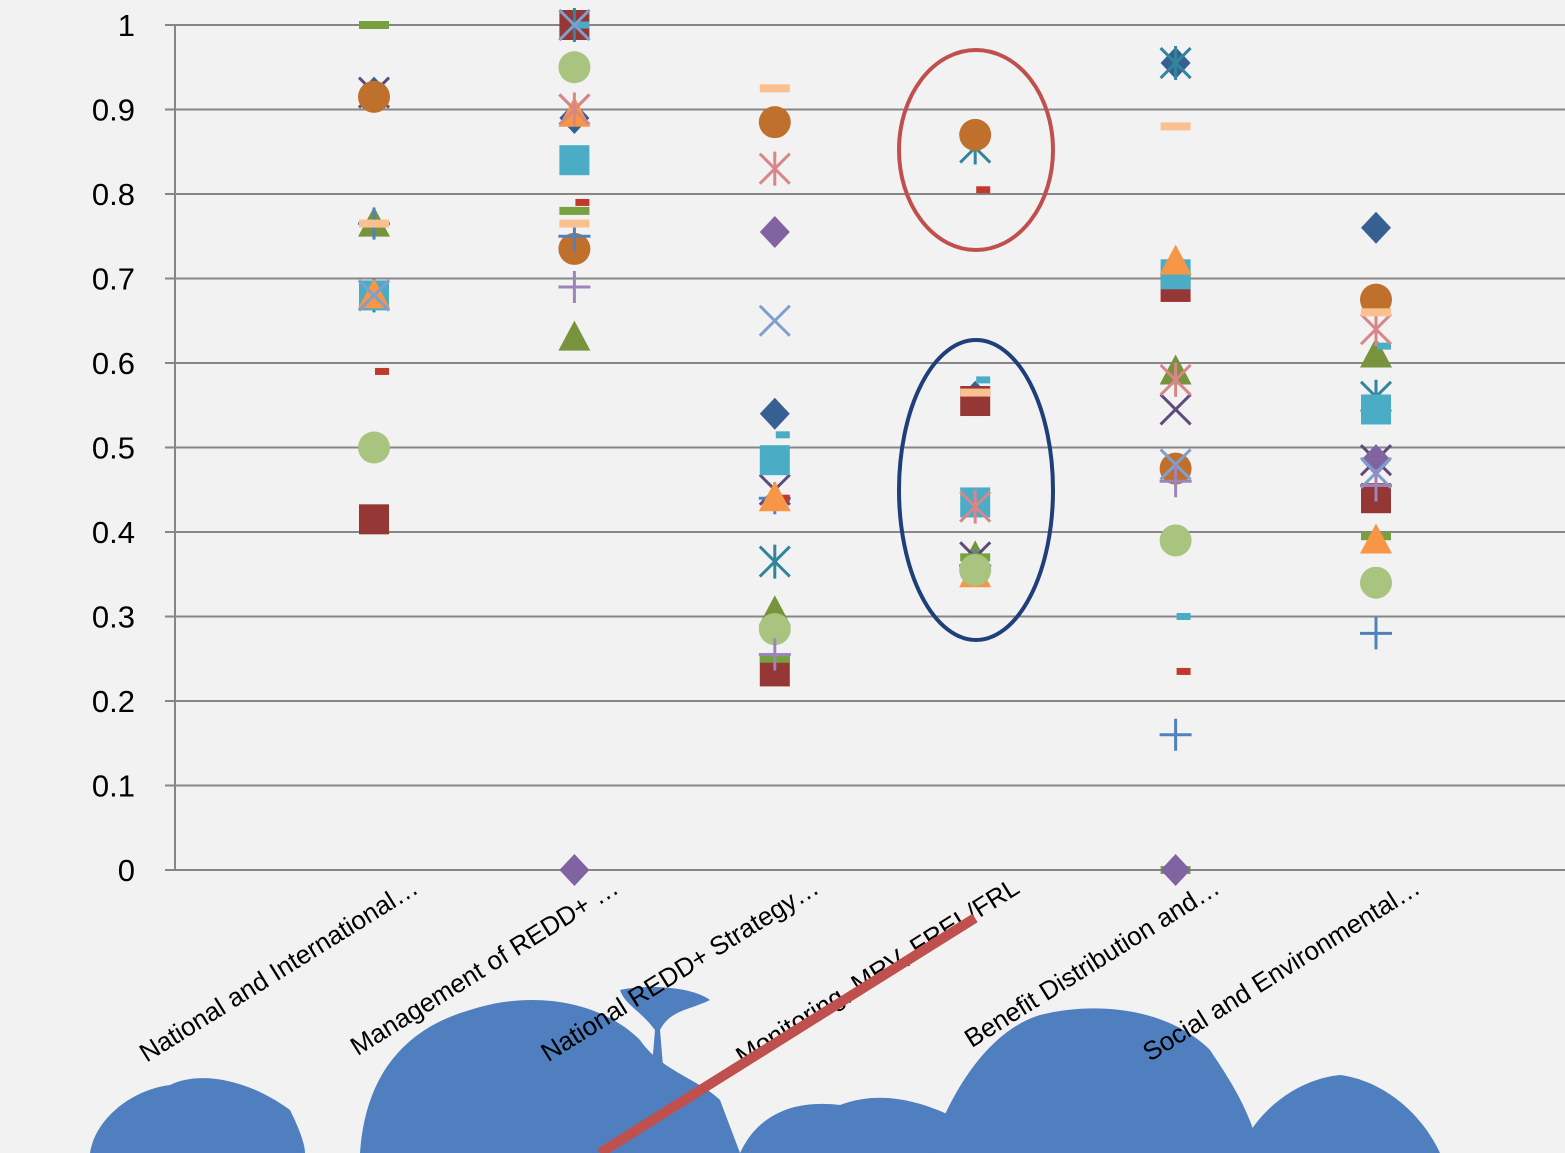 The width and height of the screenshot is (1565, 1153). What do you see at coordinates (113, 194) in the screenshot?
I see `y-tick-label: 0.8` at bounding box center [113, 194].